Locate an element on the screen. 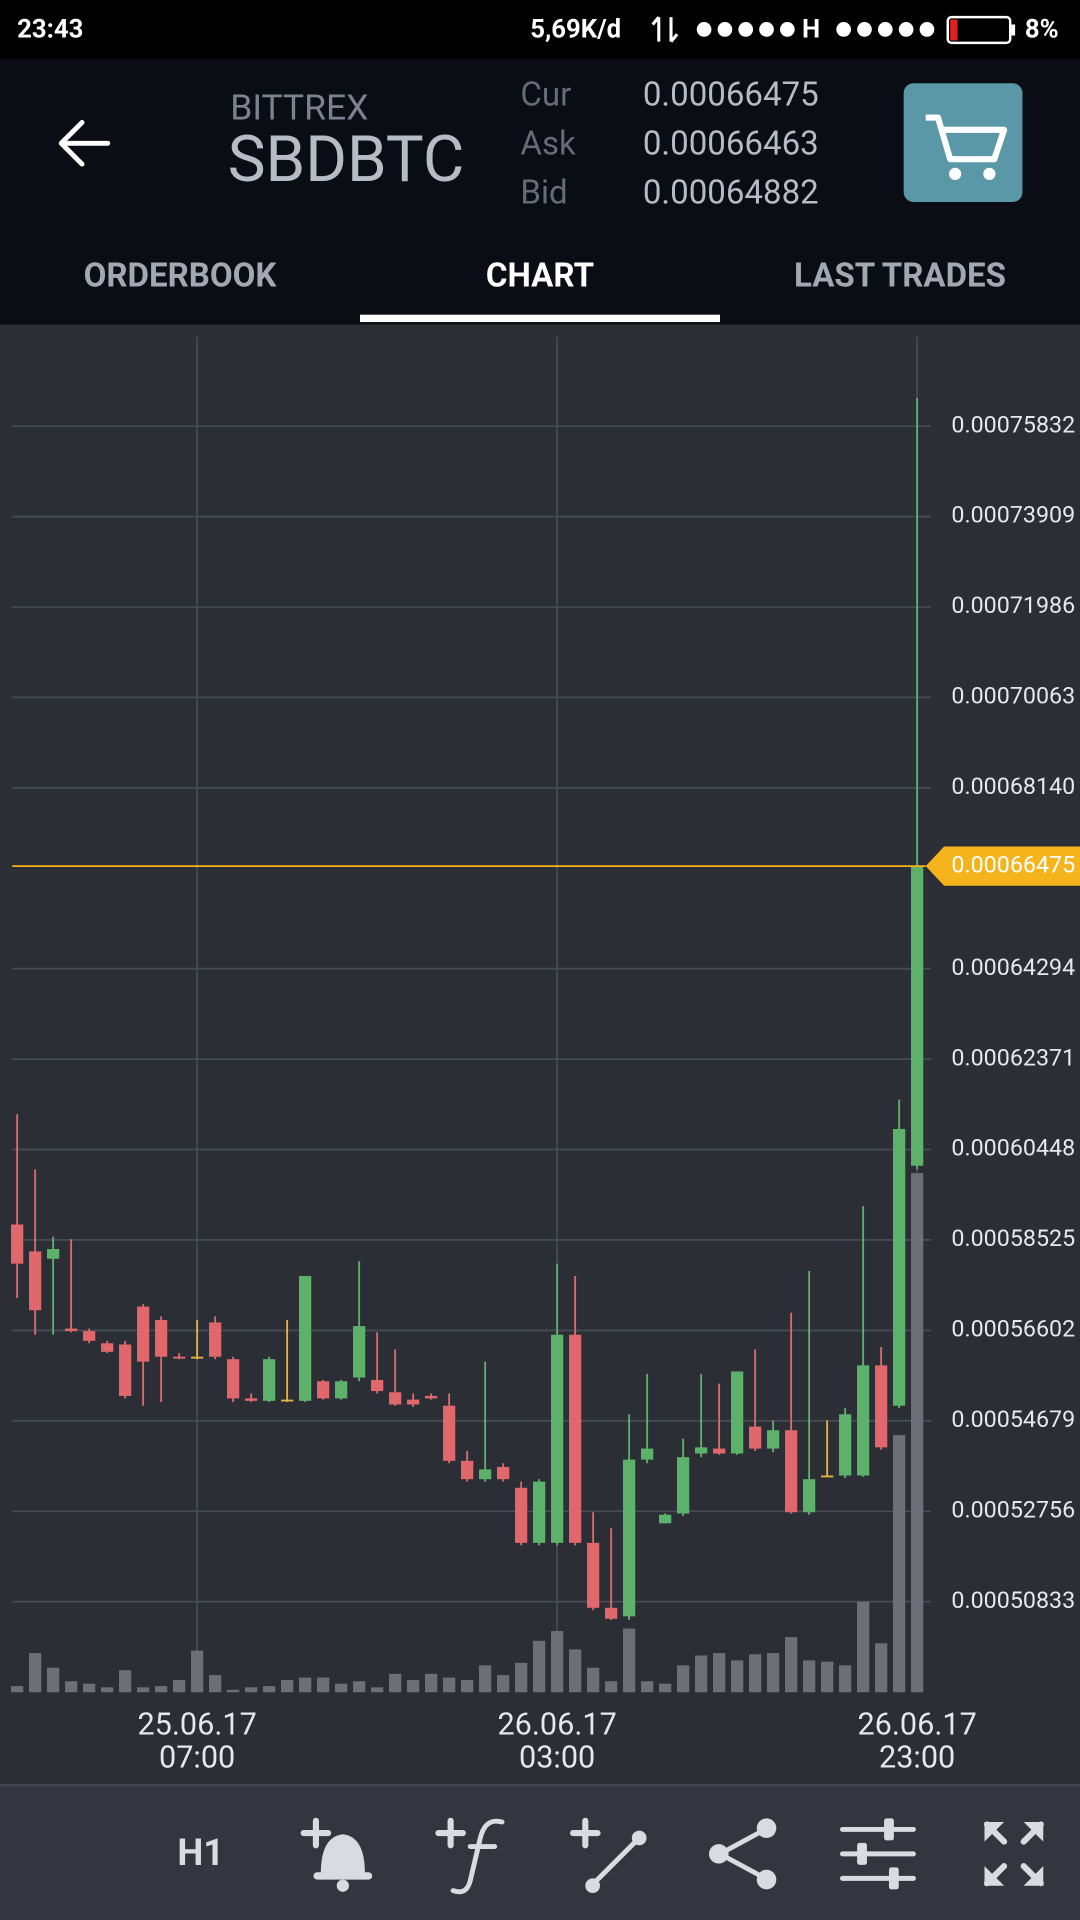 This screenshot has width=1080, height=1920. tab: ORDERBOOK is located at coordinates (181, 276).